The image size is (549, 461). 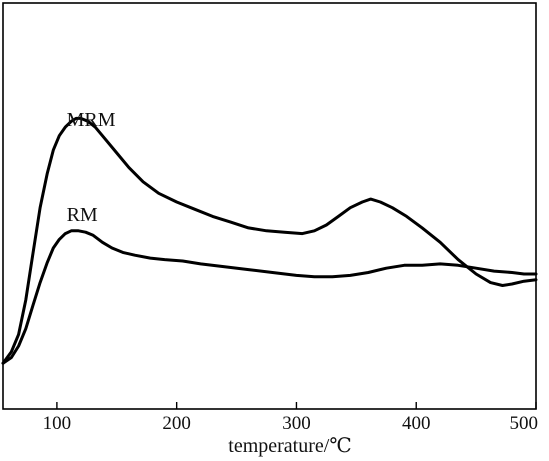 What do you see at coordinates (57, 423) in the screenshot?
I see `x-tick-label: 100` at bounding box center [57, 423].